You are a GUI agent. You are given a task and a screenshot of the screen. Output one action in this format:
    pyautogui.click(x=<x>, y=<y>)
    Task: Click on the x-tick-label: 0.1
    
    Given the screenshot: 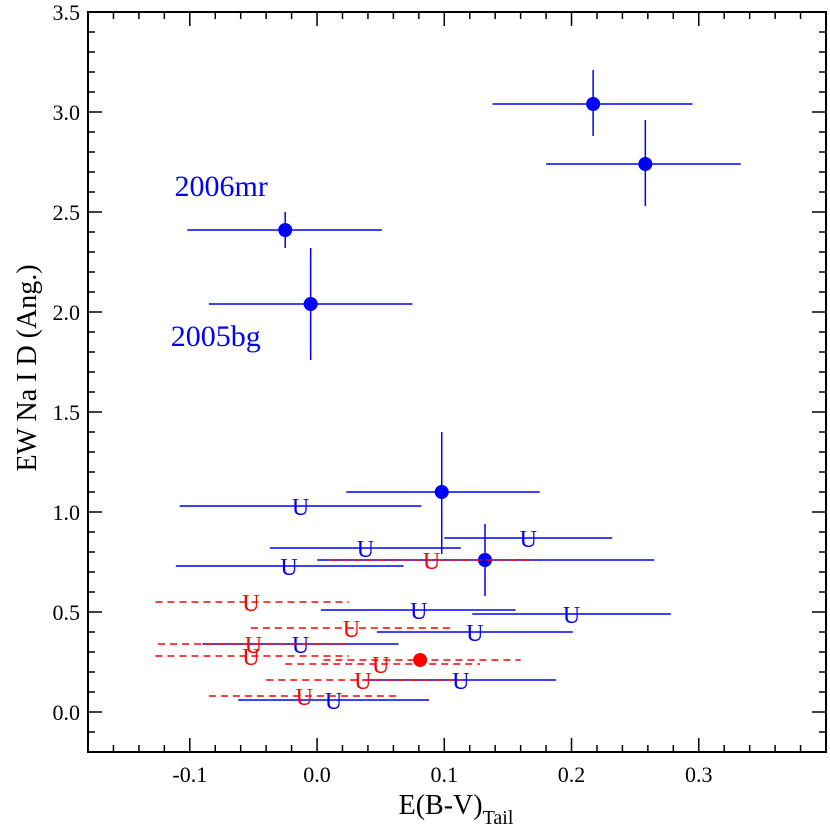 What is the action you would take?
    pyautogui.click(x=445, y=774)
    